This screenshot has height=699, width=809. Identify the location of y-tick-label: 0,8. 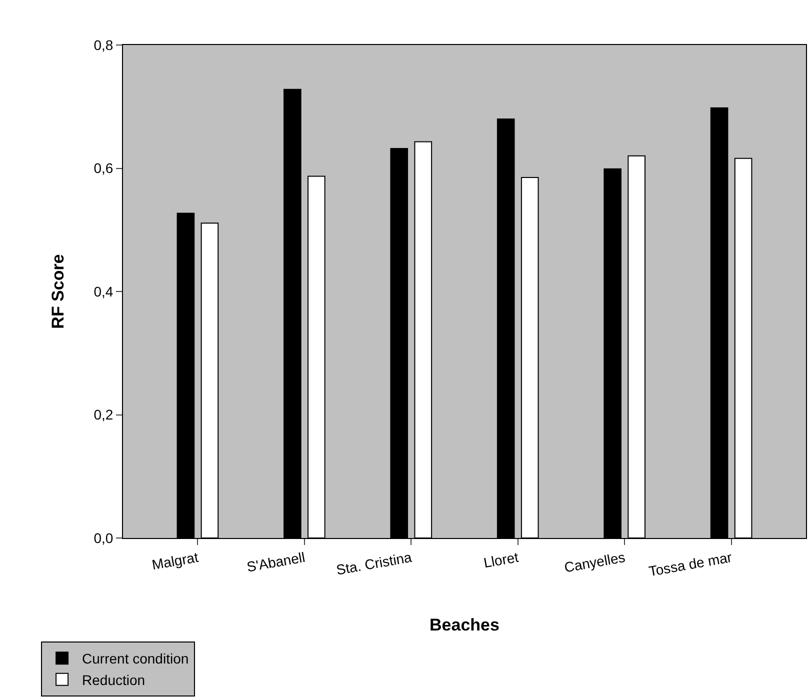
(104, 44).